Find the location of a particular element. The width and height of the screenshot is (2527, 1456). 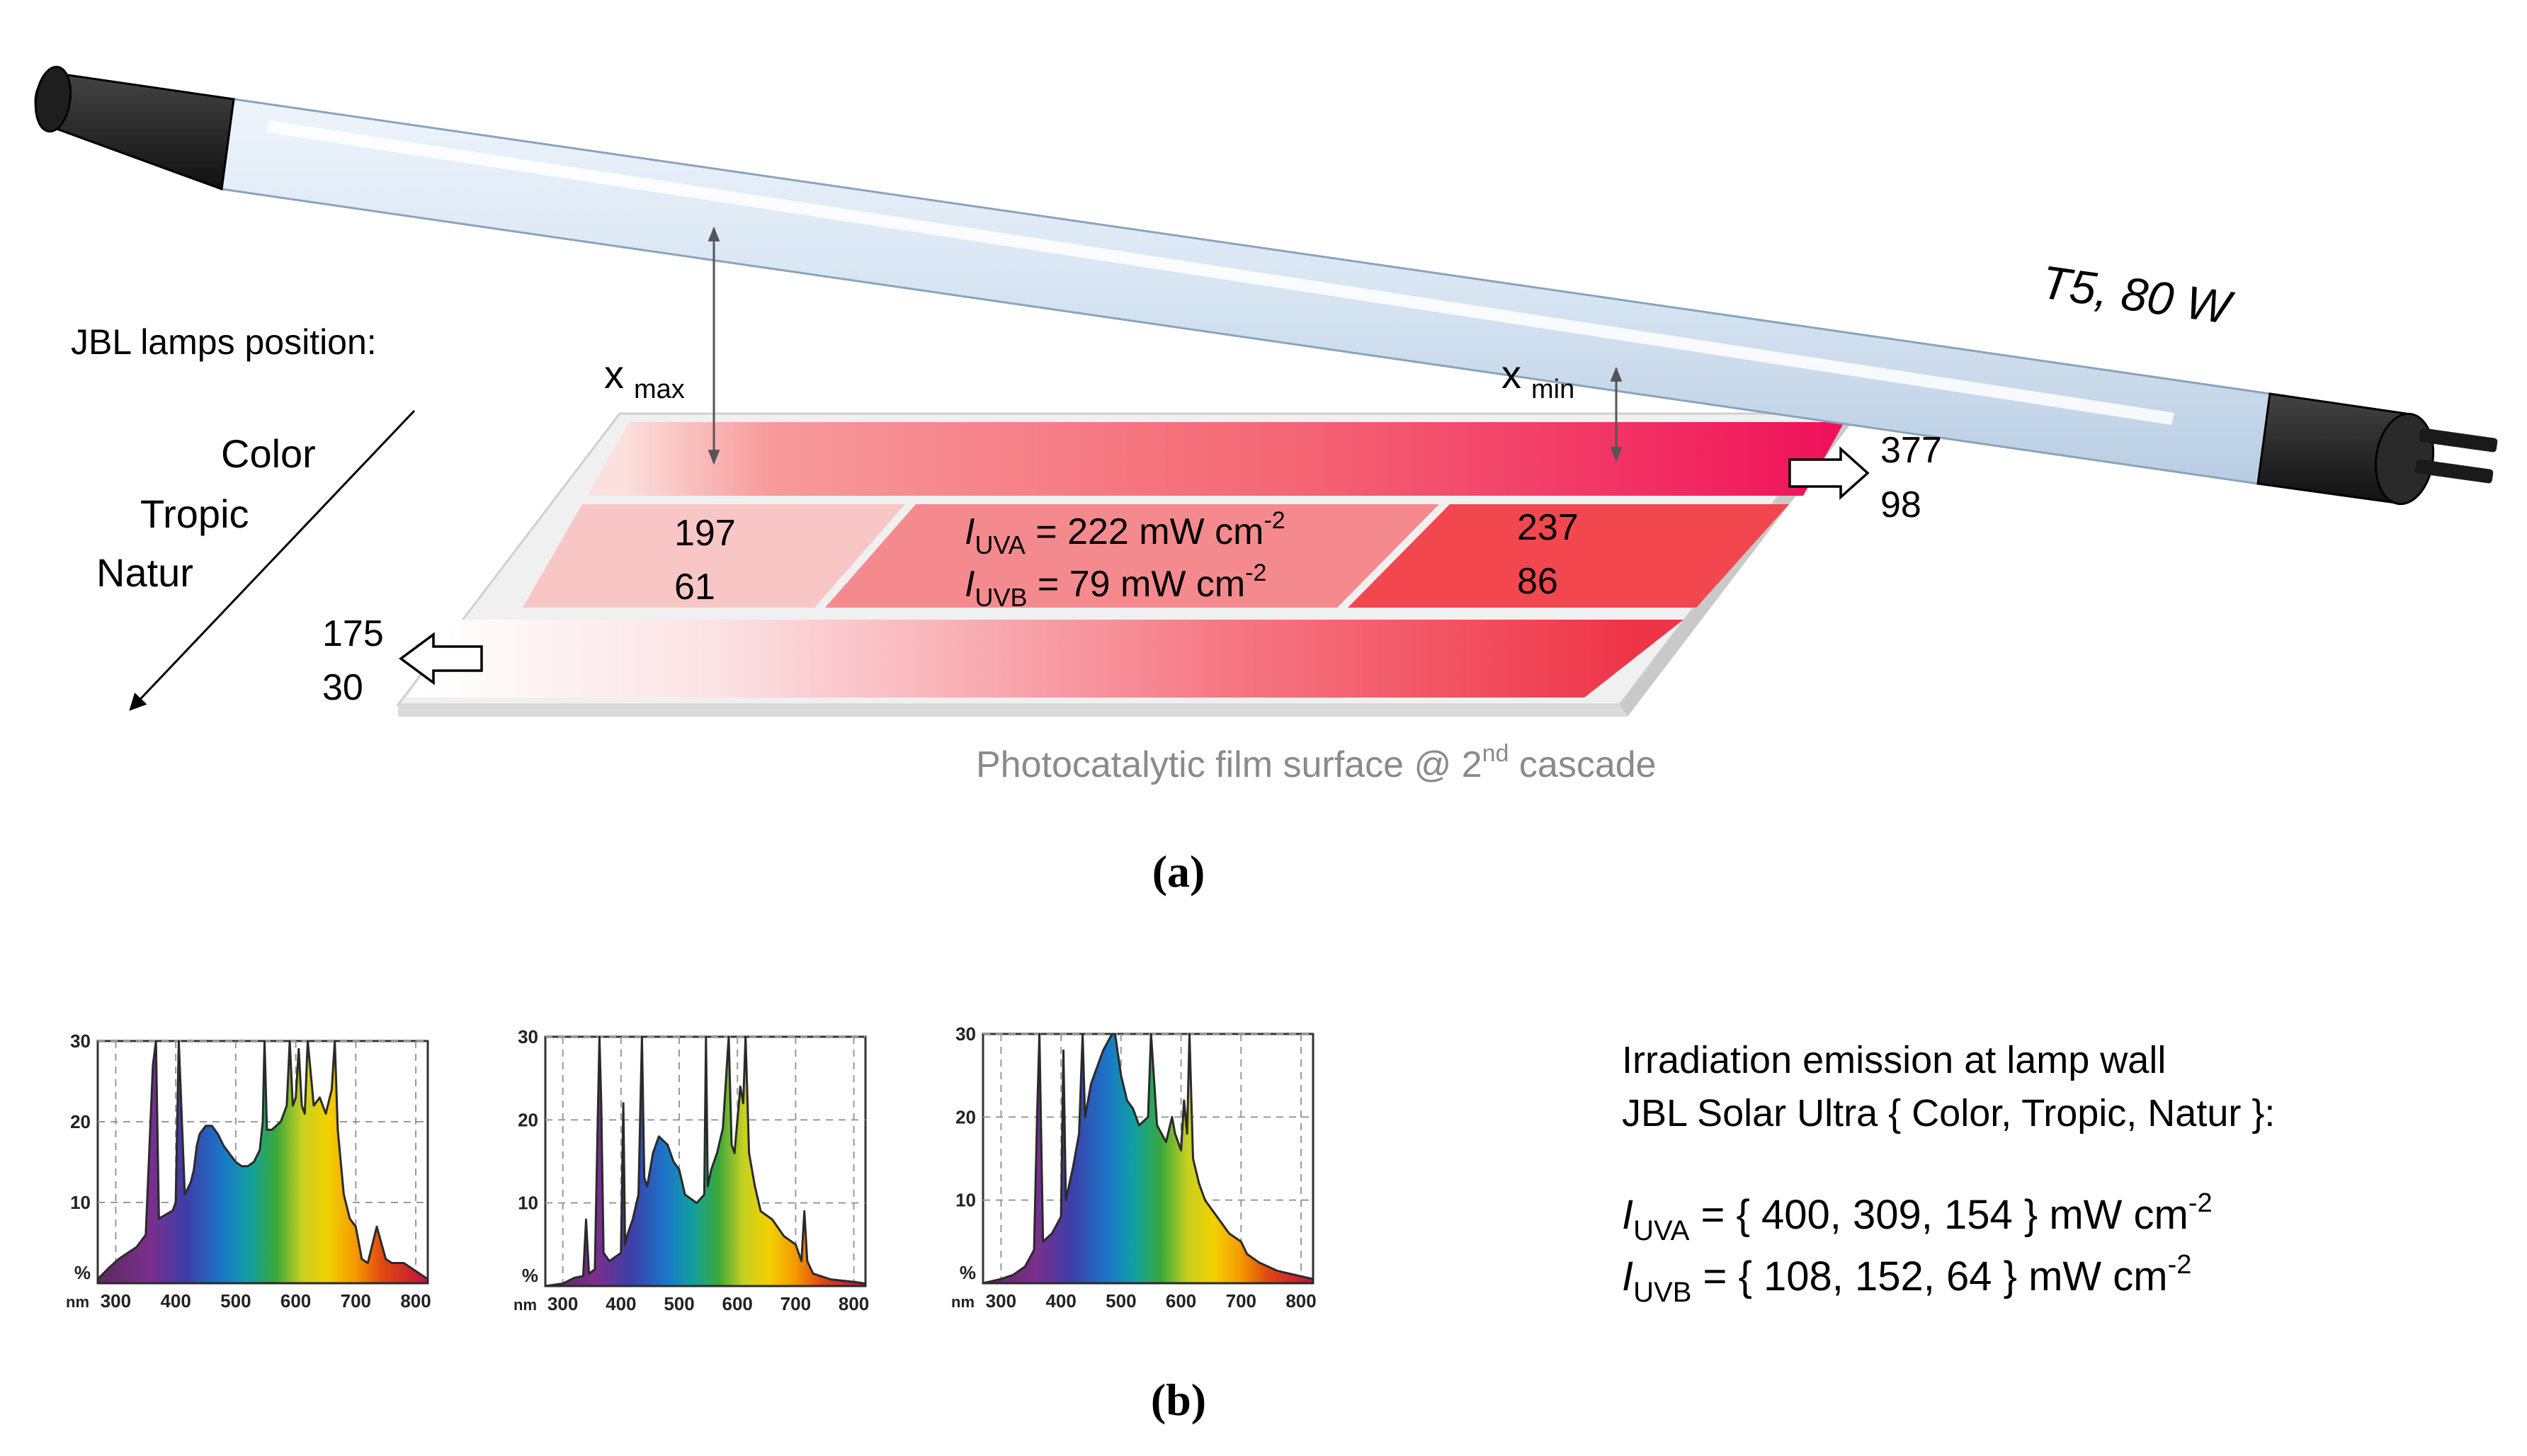

caption-b: (b) is located at coordinates (1178, 1400).